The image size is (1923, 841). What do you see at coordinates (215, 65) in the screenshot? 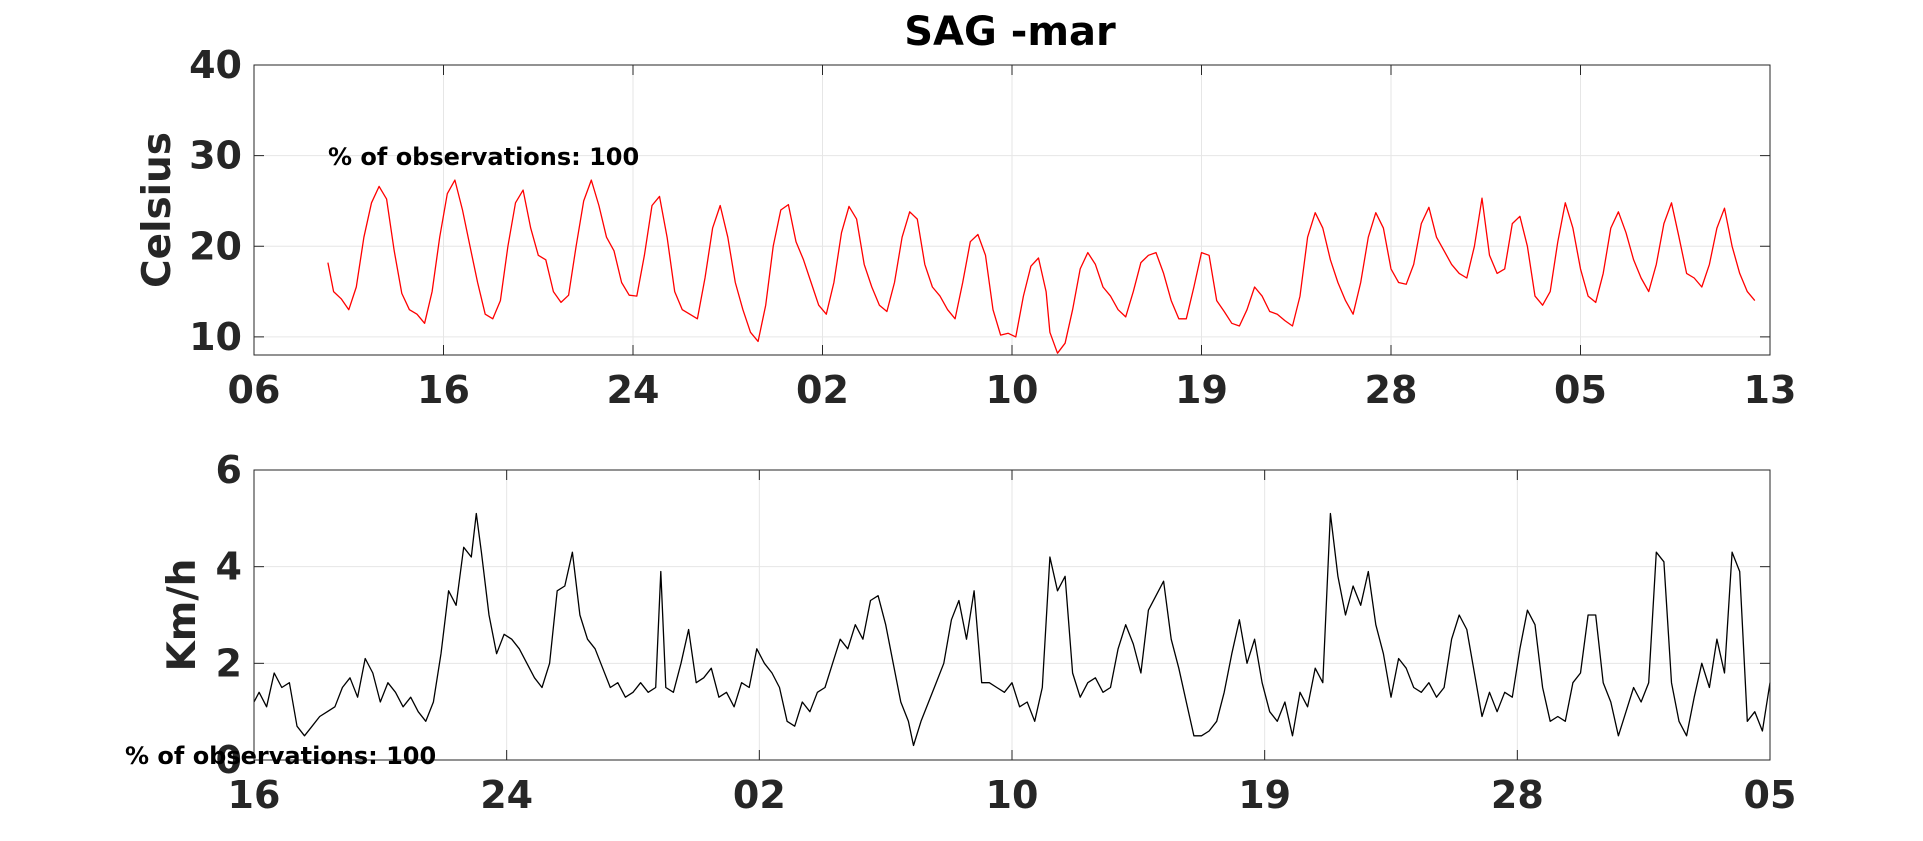
I see `y-tick-label: 40` at bounding box center [215, 65].